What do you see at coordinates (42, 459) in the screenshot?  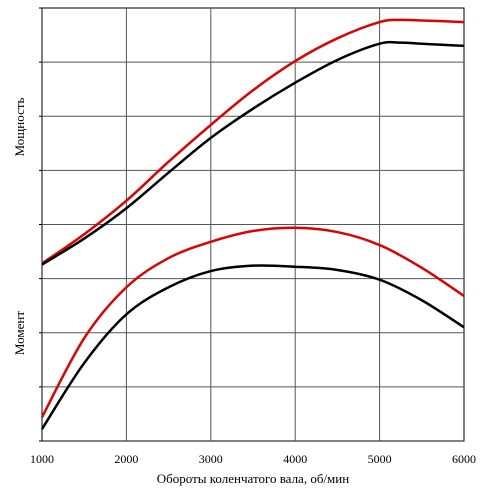 I see `x-tick-label: 1000` at bounding box center [42, 459].